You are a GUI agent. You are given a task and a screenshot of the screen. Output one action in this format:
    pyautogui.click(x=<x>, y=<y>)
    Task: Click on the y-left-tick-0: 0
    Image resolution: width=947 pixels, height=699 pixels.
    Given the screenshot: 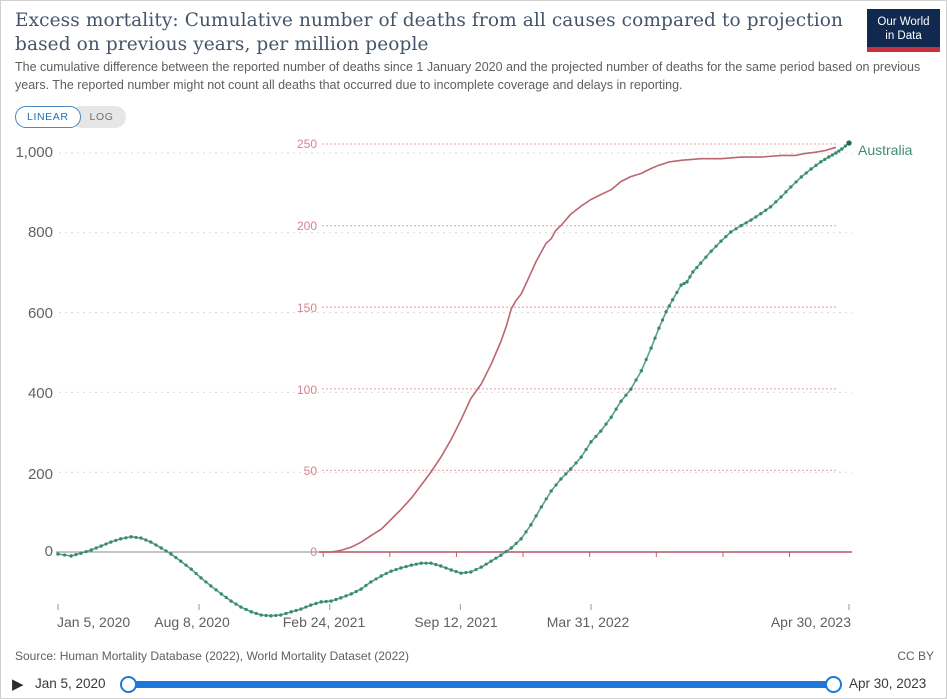 What is the action you would take?
    pyautogui.click(x=48, y=551)
    